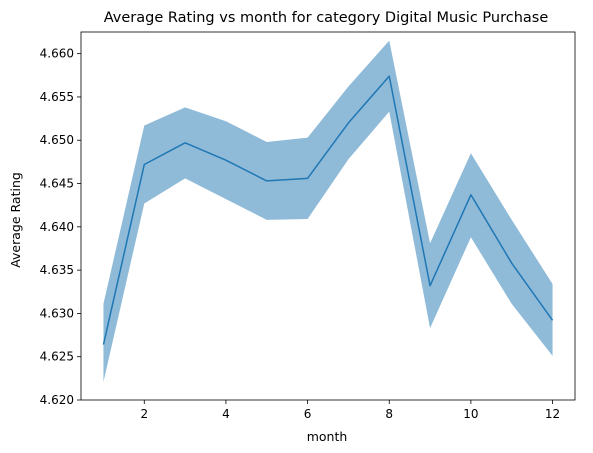 This screenshot has width=593, height=453. Describe the element at coordinates (226, 414) in the screenshot. I see `x-tick-label: 4` at that location.